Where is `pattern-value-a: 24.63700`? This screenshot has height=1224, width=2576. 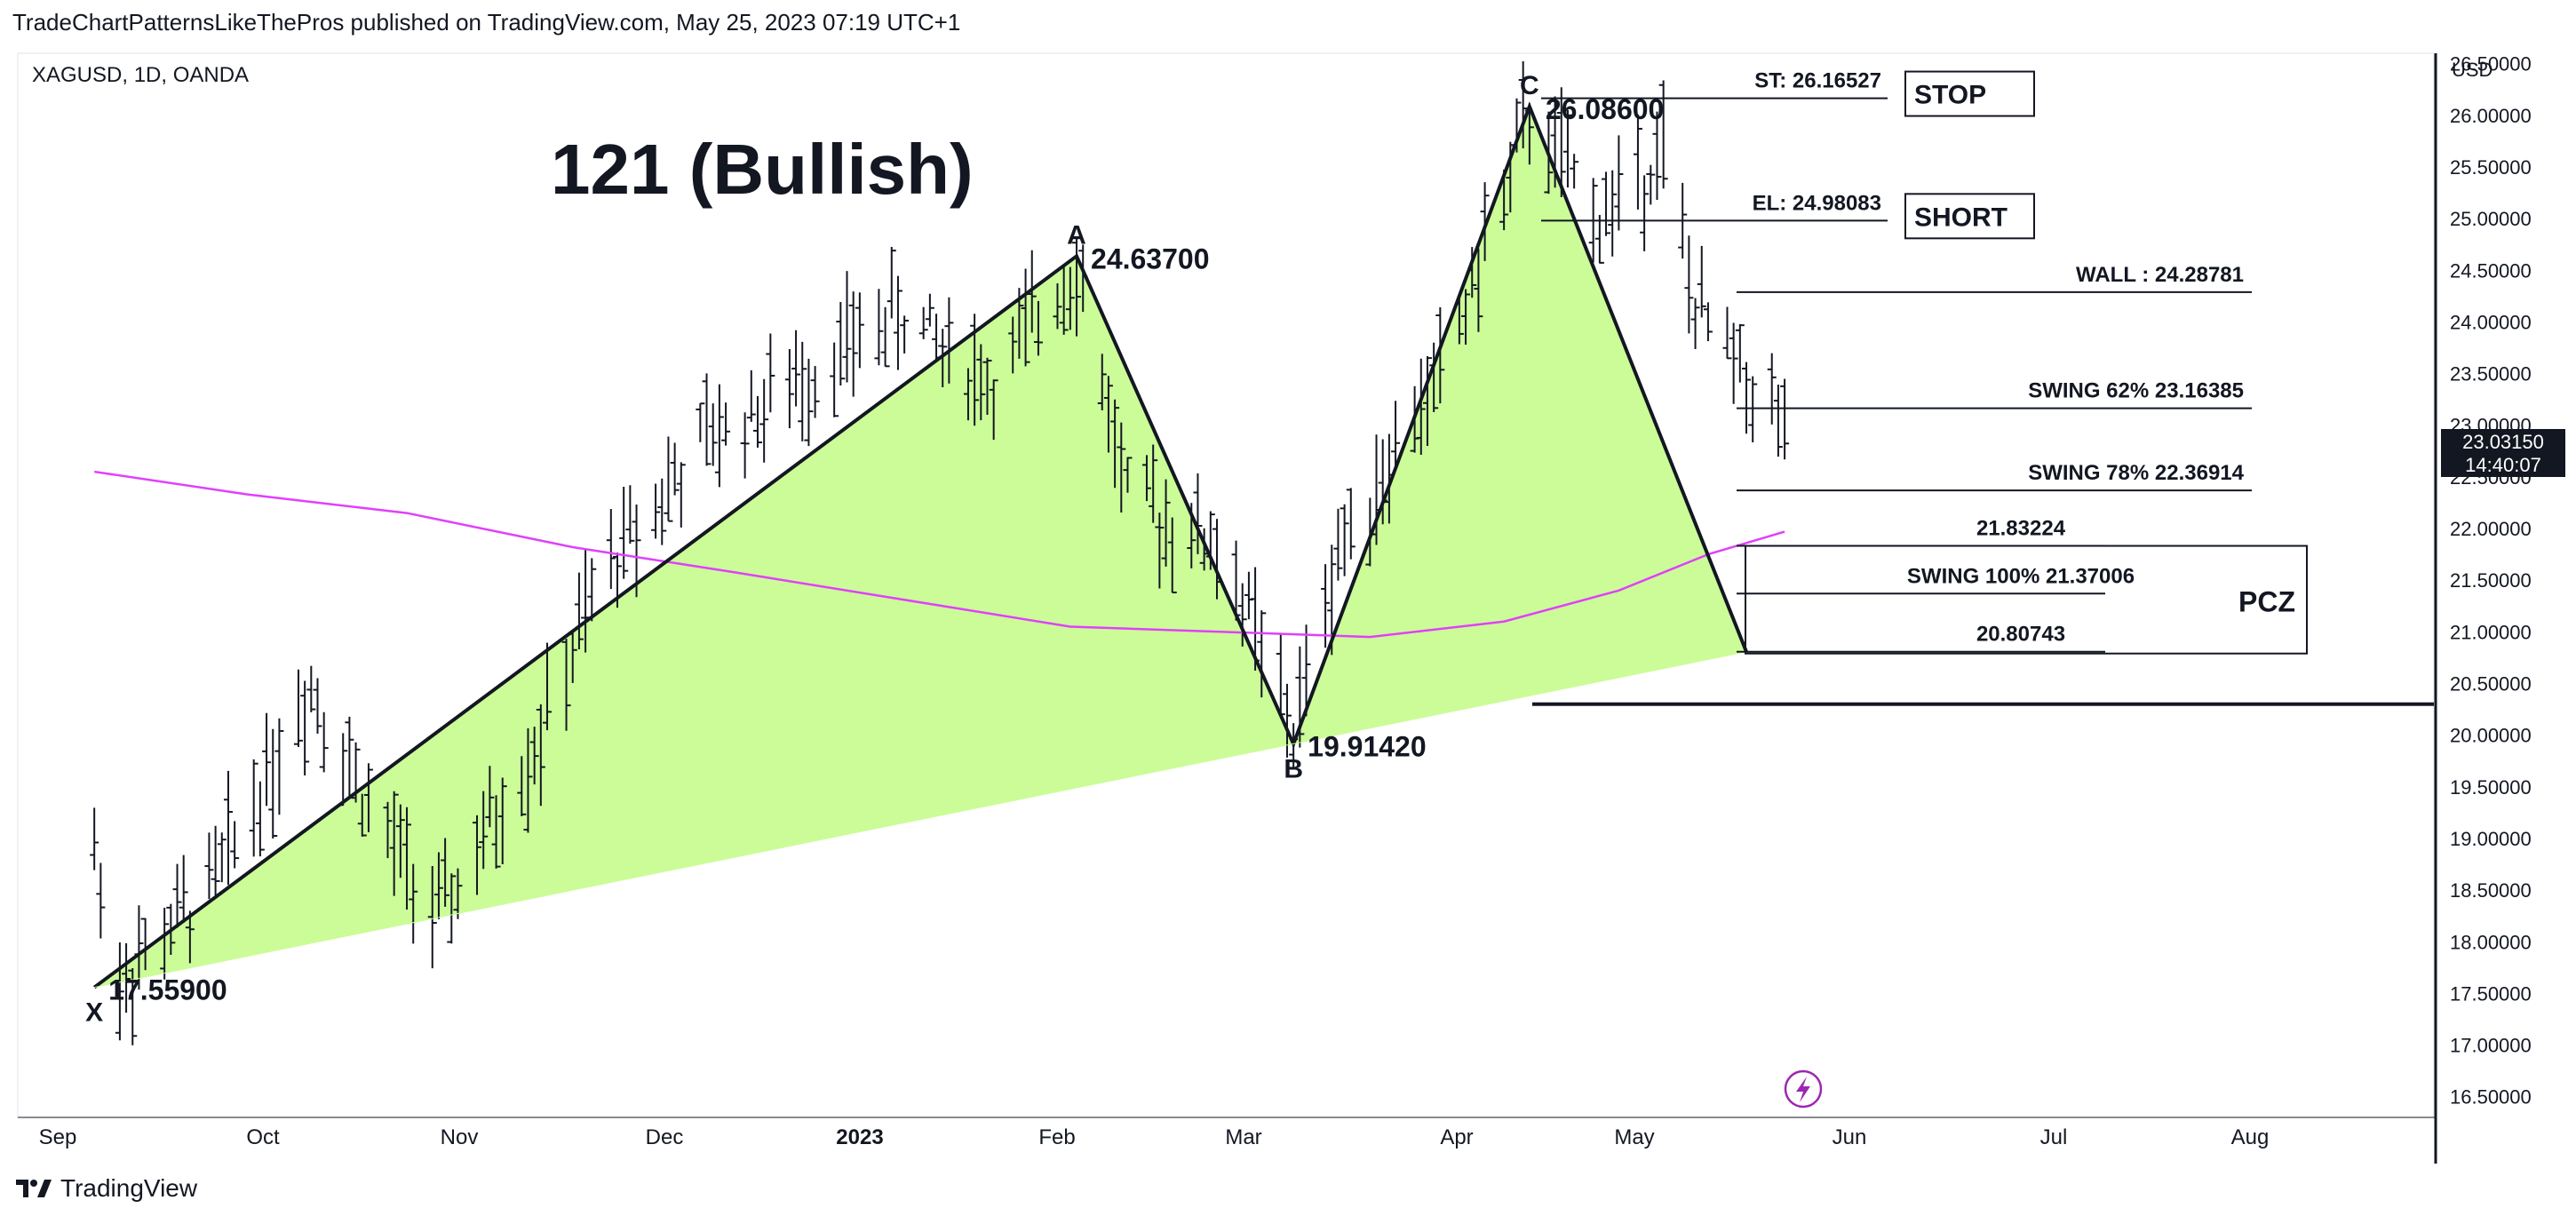 pattern-value-a: 24.63700 is located at coordinates (1150, 258).